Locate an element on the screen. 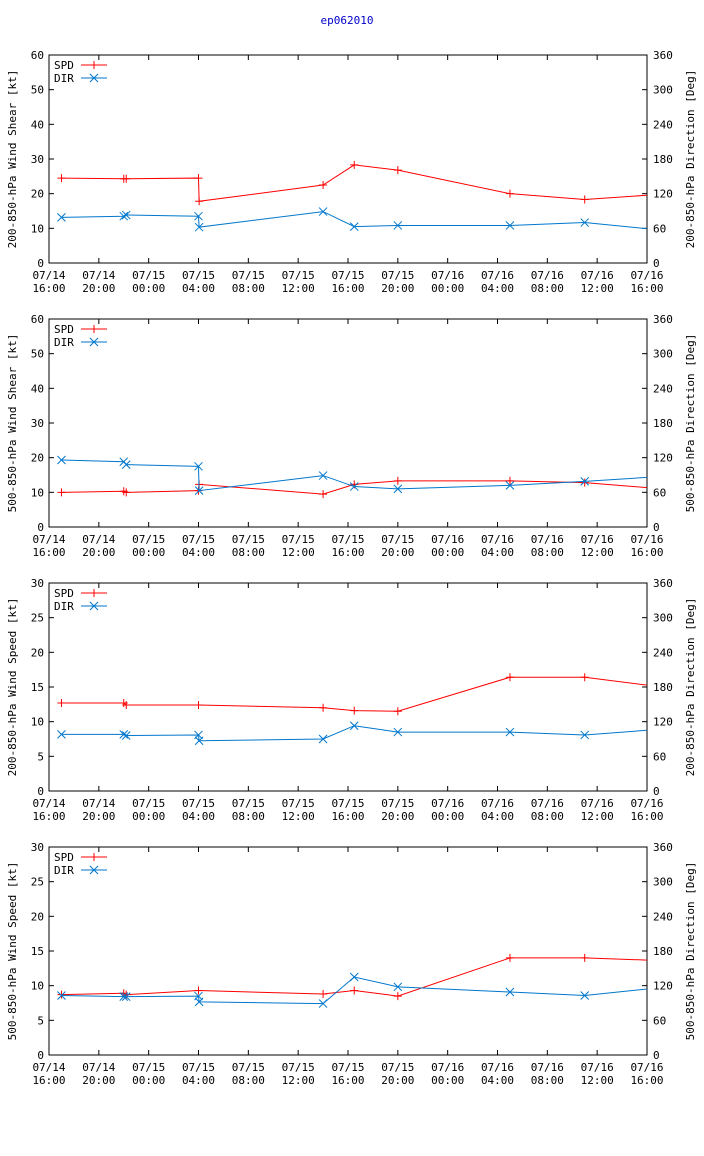 The width and height of the screenshot is (704, 1156). y-tick-label: 0 is located at coordinates (40, 1055).